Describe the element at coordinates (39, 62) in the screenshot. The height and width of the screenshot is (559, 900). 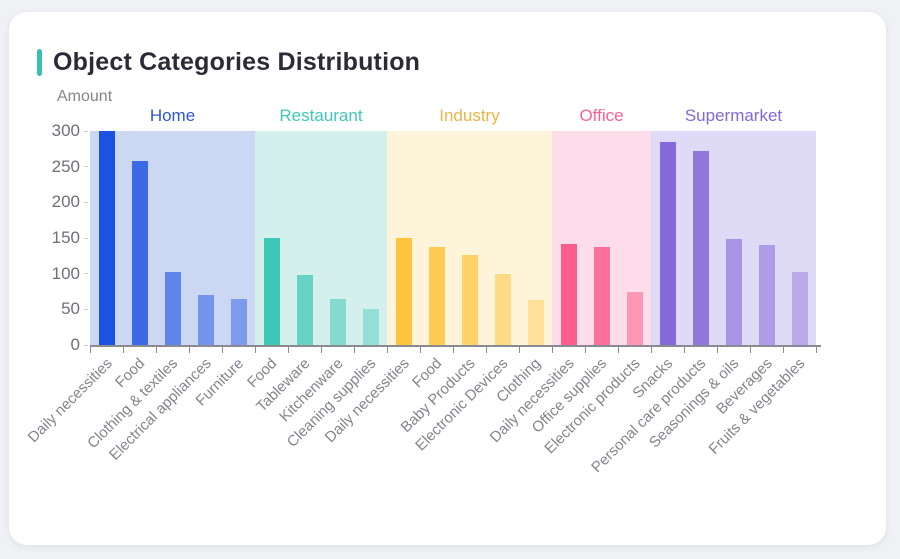
I see `title-accent-icon` at that location.